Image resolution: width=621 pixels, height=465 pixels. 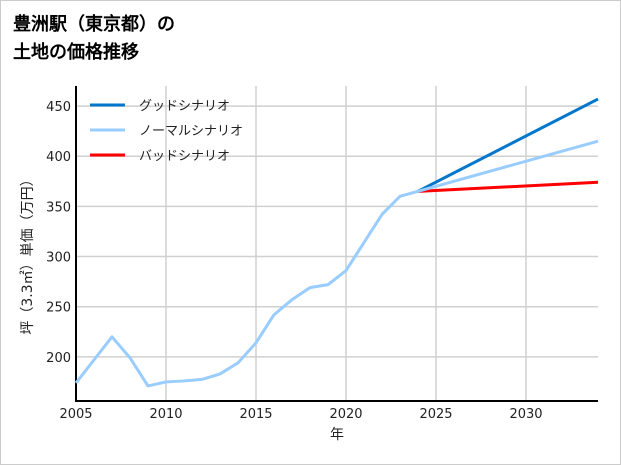 I want to click on chart-title-line-2: 土地の価格推移, so click(x=76, y=52).